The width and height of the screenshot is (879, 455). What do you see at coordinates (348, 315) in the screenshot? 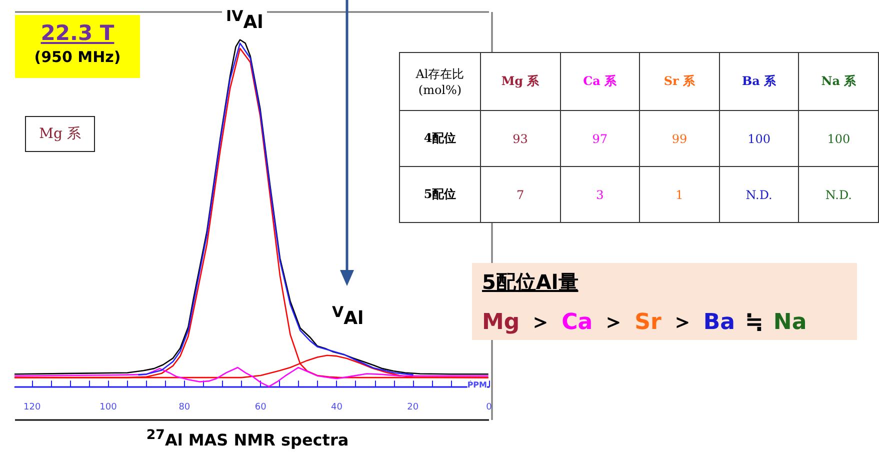
I see `annotation: $^{V}$Al` at bounding box center [348, 315].